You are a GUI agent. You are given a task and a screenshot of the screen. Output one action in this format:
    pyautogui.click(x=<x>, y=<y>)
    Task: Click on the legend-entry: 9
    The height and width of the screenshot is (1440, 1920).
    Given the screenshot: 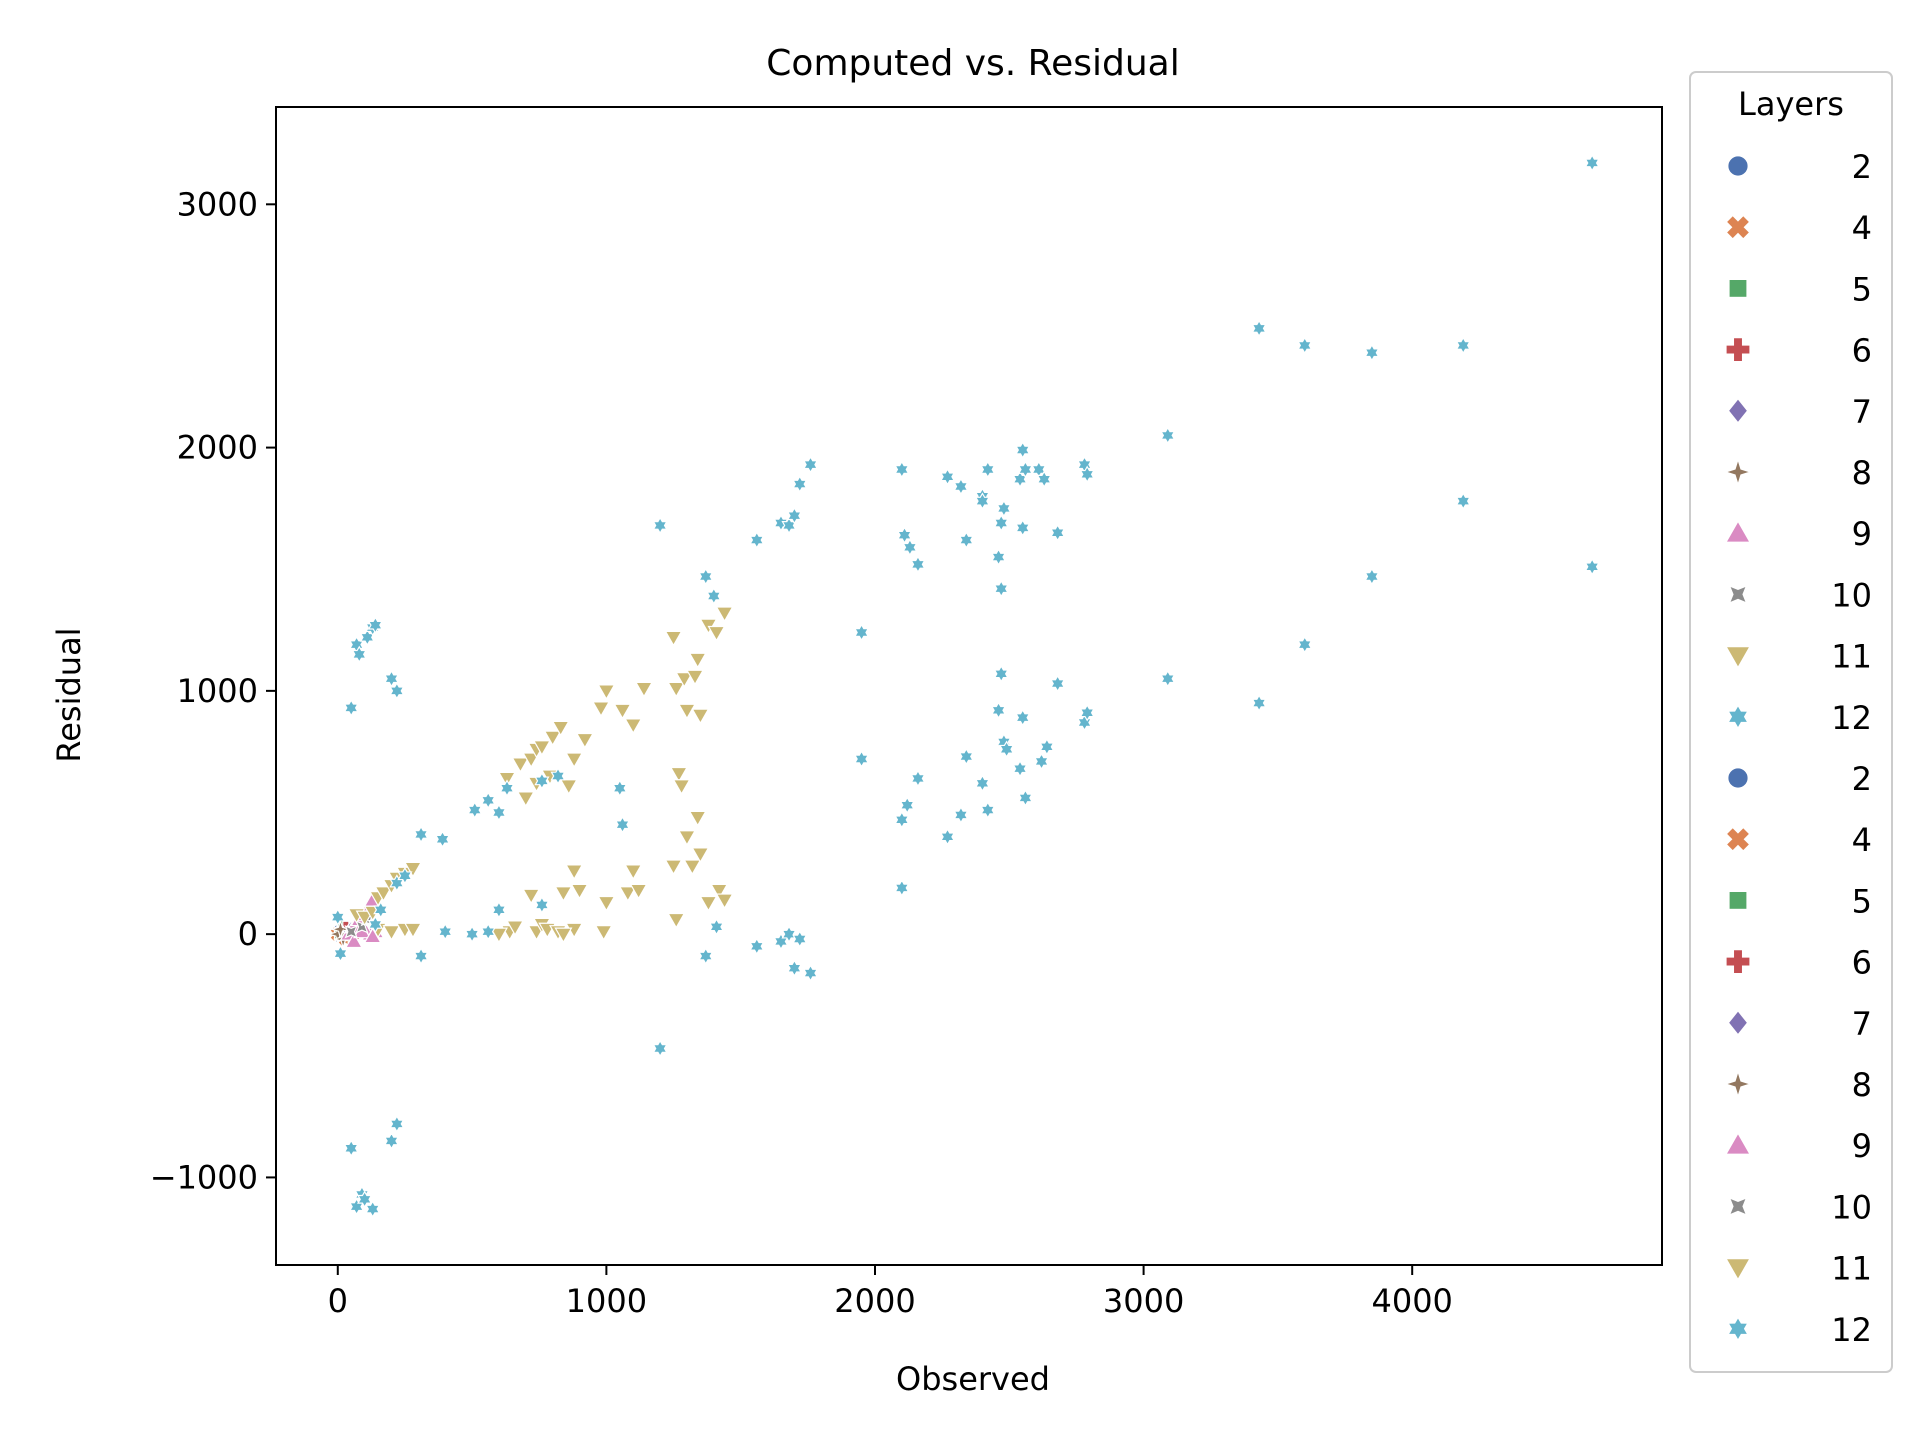 What is the action you would take?
    pyautogui.click(x=1798, y=534)
    